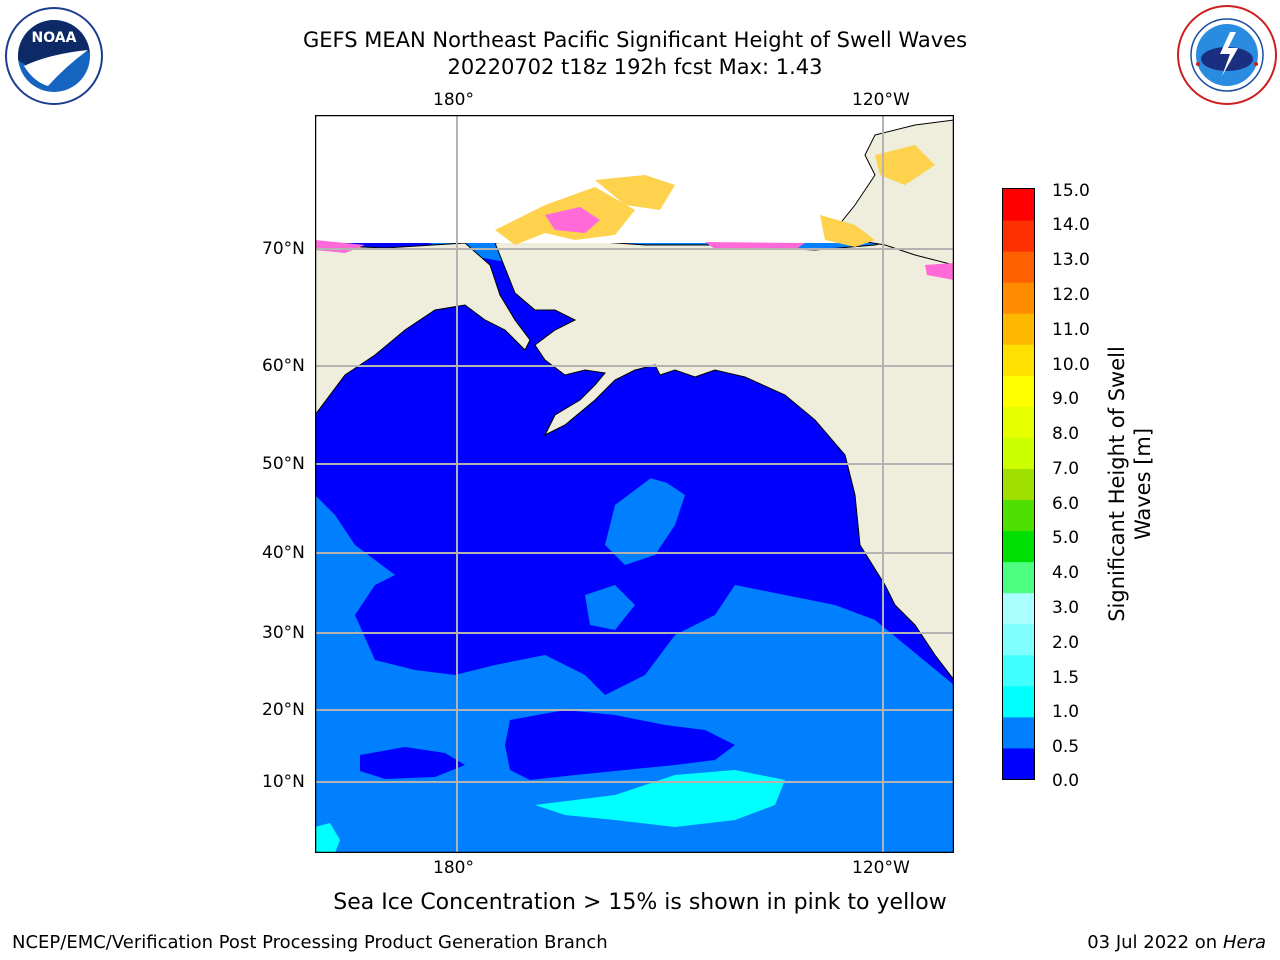 The width and height of the screenshot is (1280, 960). What do you see at coordinates (283, 633) in the screenshot?
I see `lat-label-30n: 30°N` at bounding box center [283, 633].